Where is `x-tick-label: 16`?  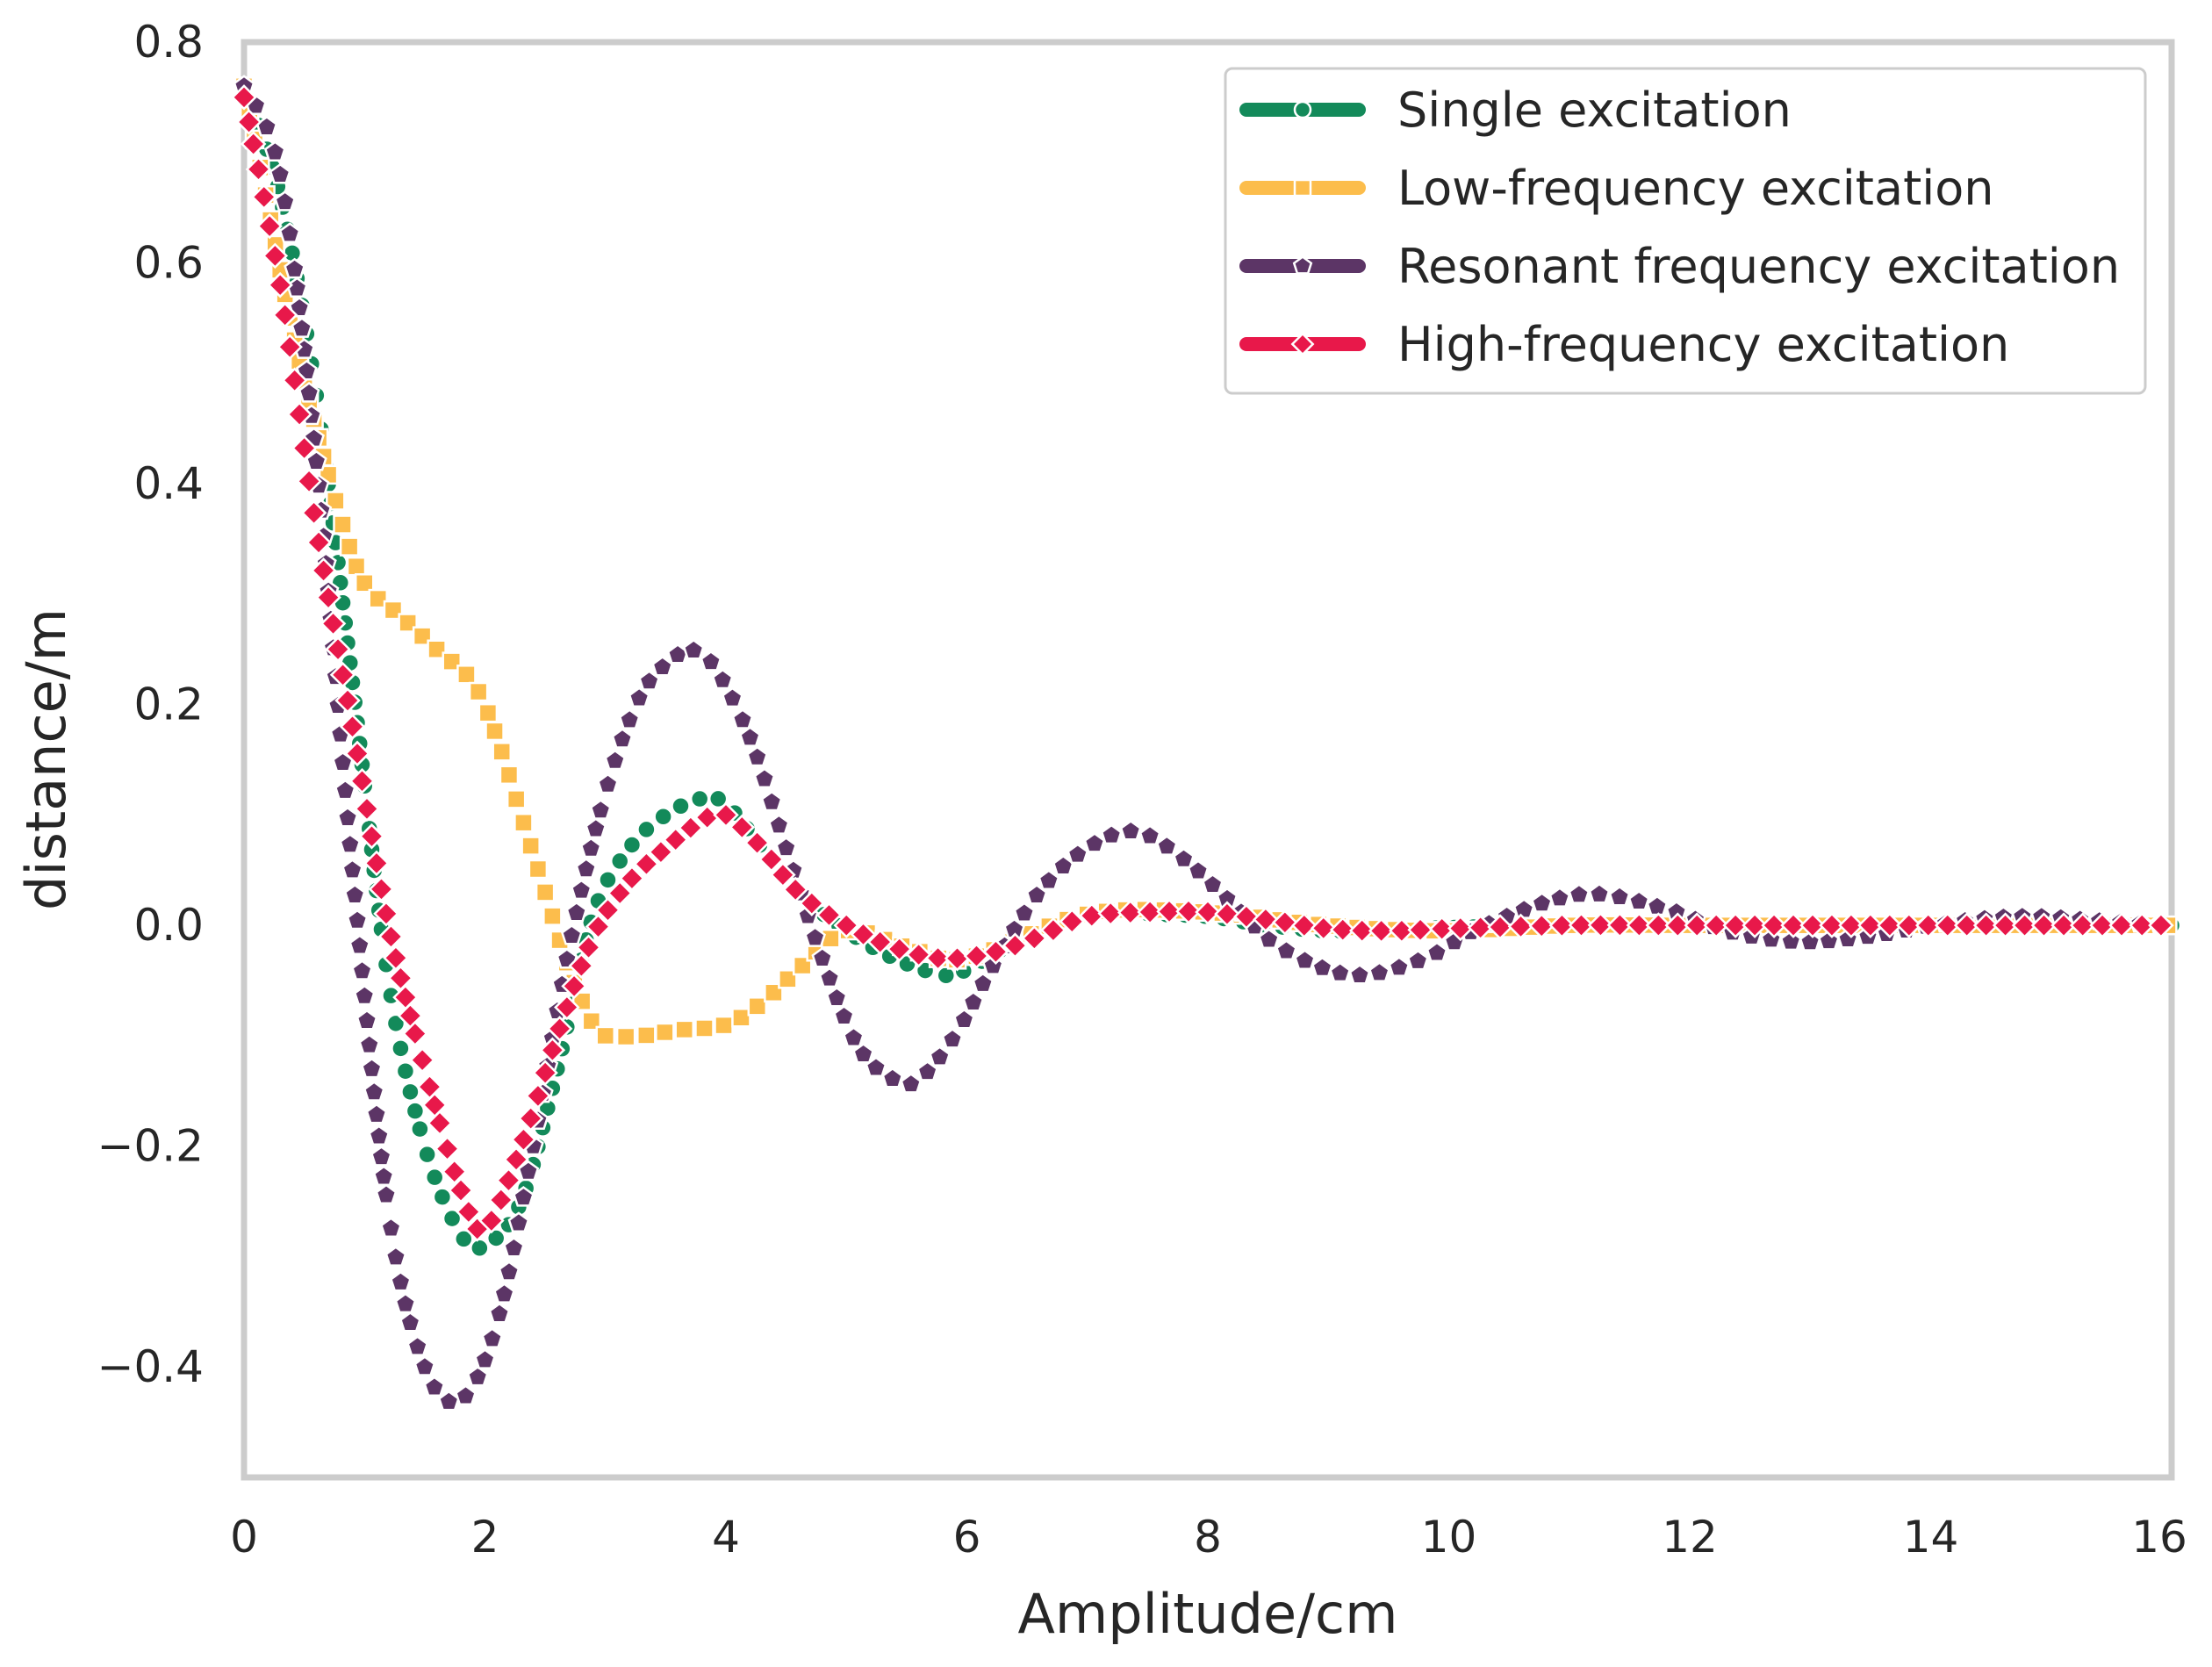 x-tick-label: 16 is located at coordinates (2159, 1537).